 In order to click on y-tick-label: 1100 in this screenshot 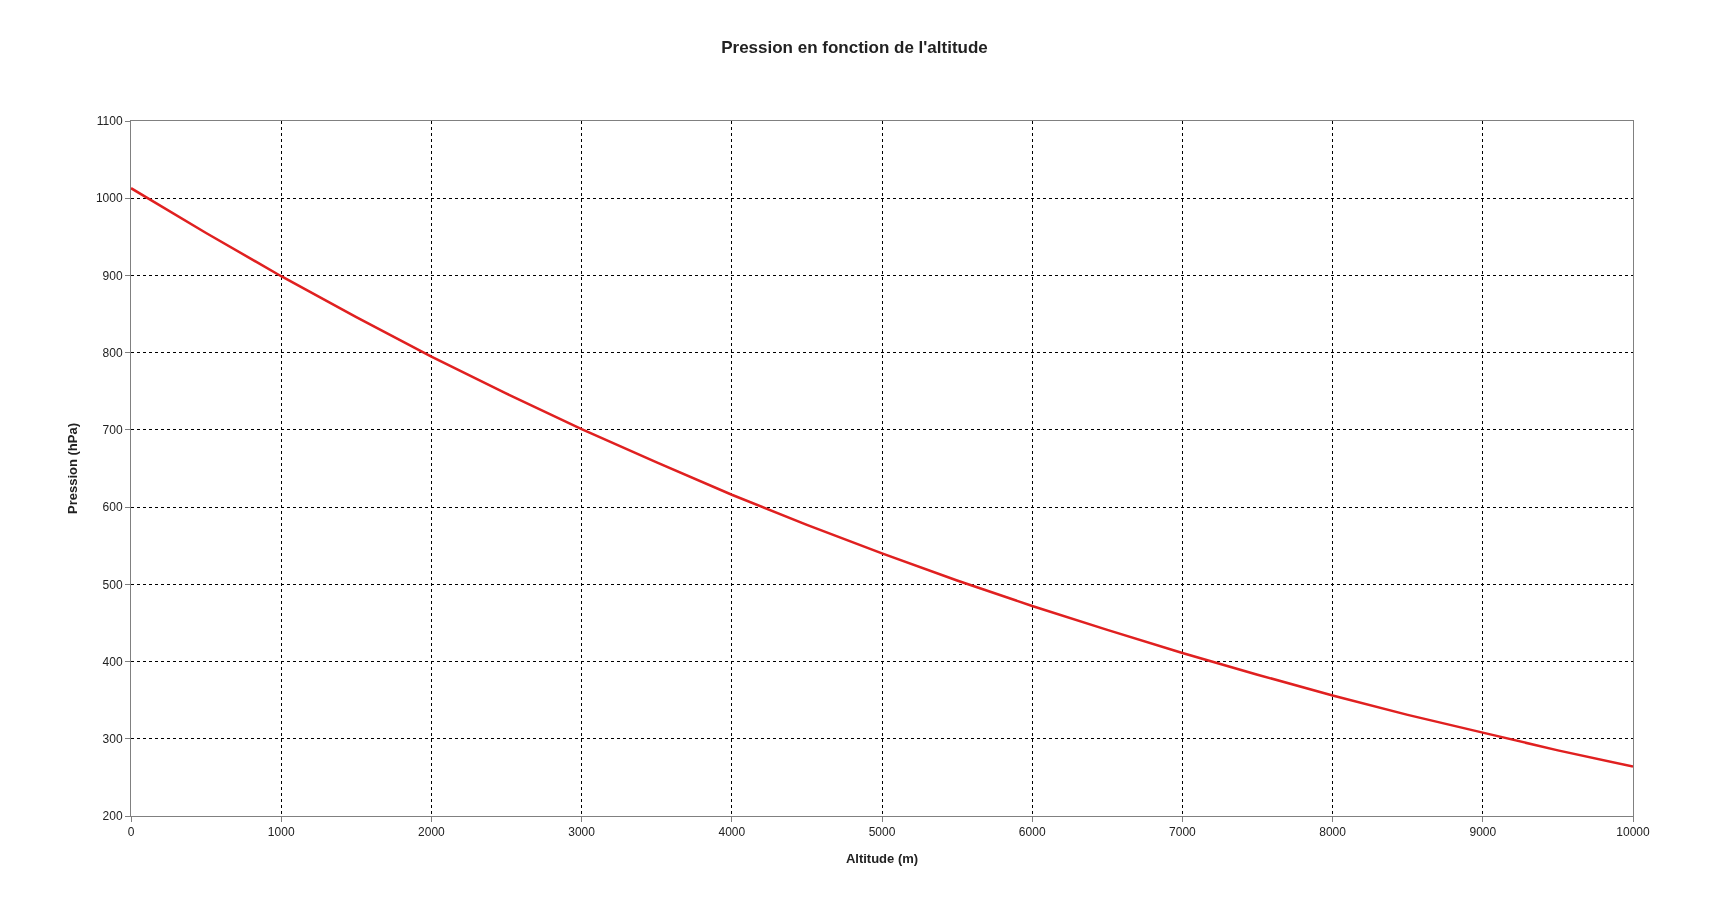, I will do `click(109, 121)`.